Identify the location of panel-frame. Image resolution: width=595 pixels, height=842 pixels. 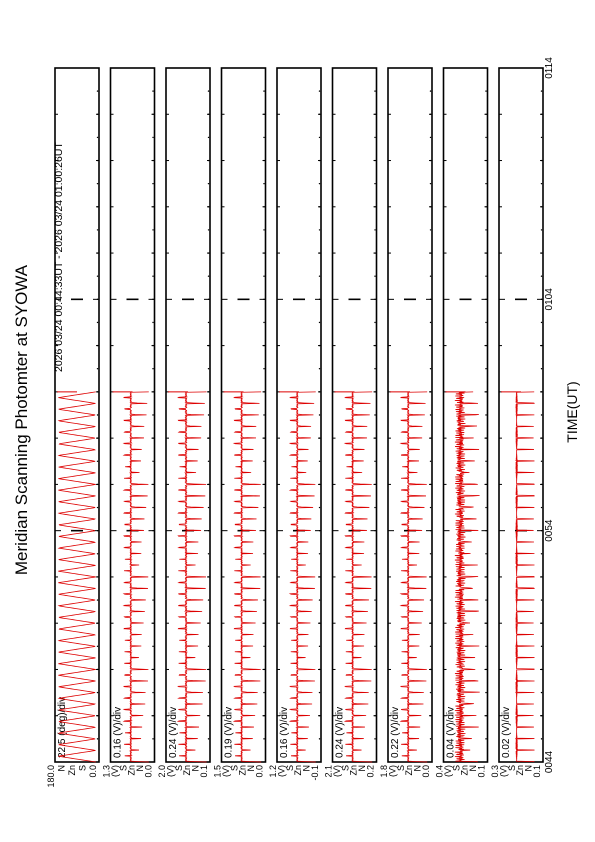
(243, 415).